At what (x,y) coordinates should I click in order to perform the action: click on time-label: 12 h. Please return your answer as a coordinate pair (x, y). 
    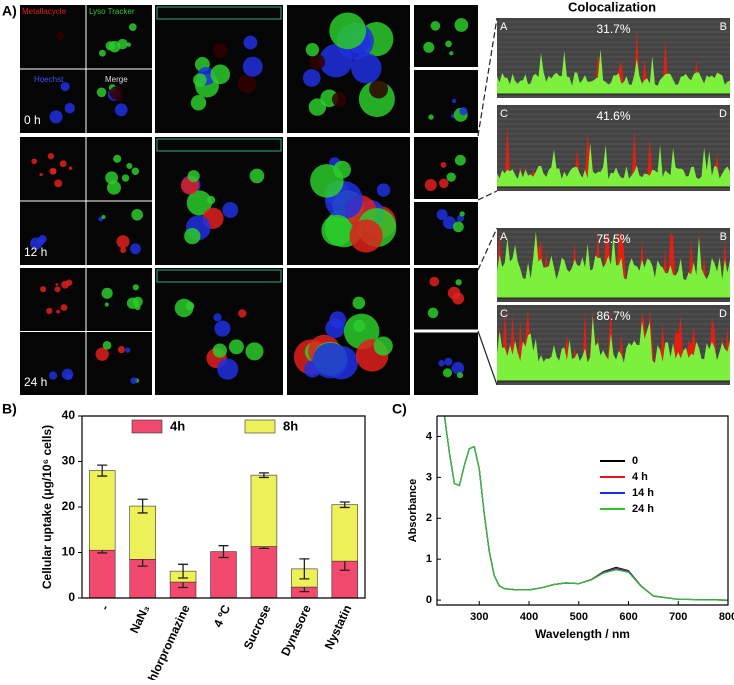
    Looking at the image, I should click on (35, 252).